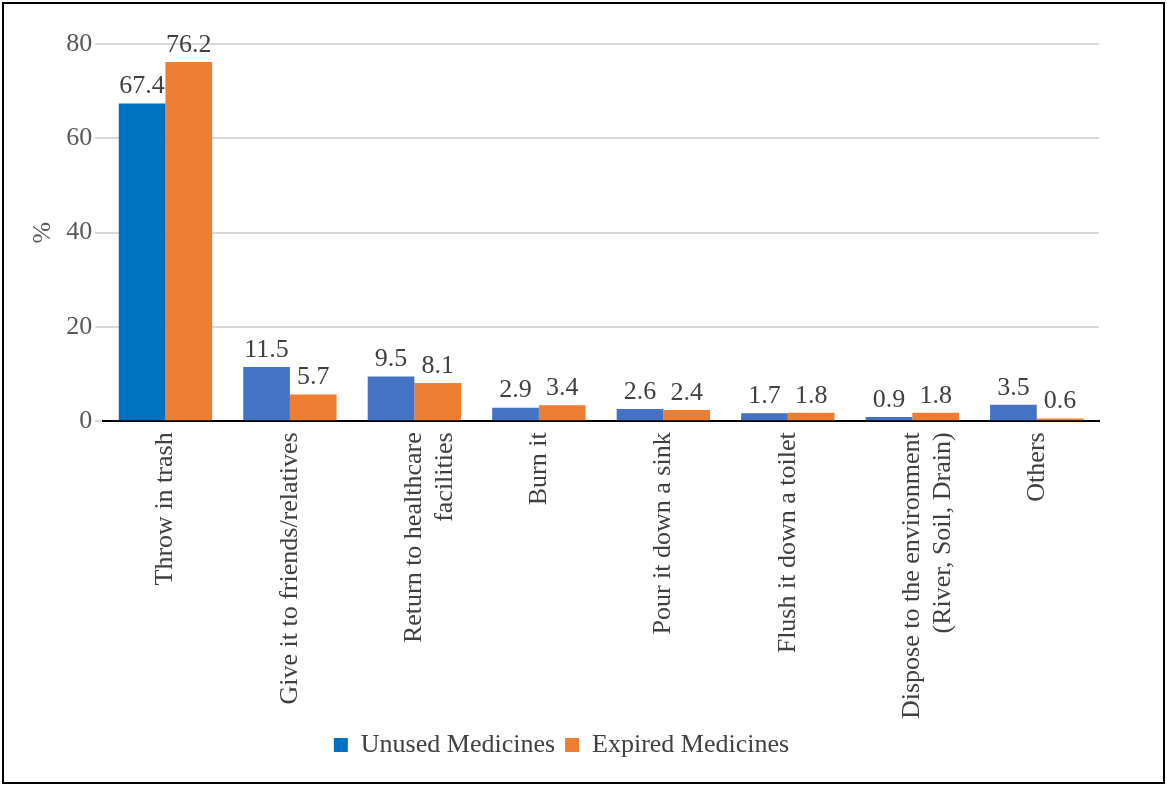 Image resolution: width=1167 pixels, height=786 pixels. What do you see at coordinates (391, 358) in the screenshot?
I see `data-label: 9.5` at bounding box center [391, 358].